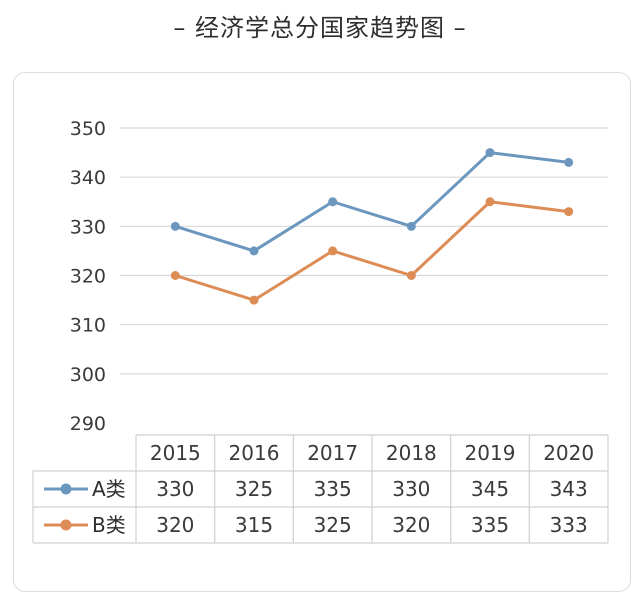 The height and width of the screenshot is (604, 640). I want to click on table-cell-a-2016: 325, so click(254, 489).